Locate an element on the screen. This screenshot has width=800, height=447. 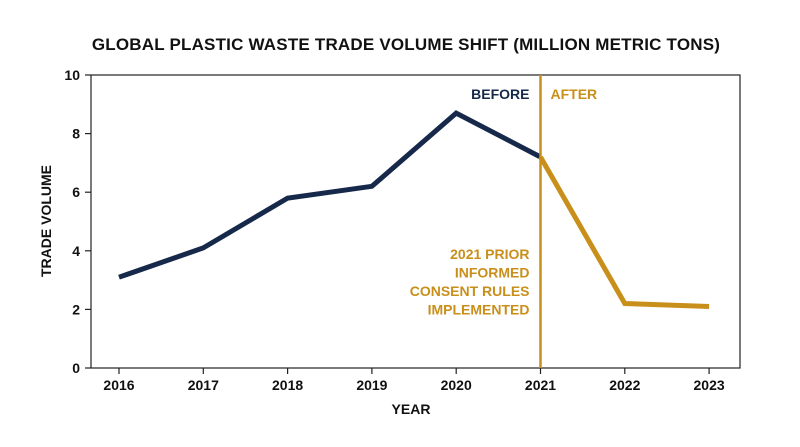
policy-note-line: IMPLEMENTED is located at coordinates (479, 310).